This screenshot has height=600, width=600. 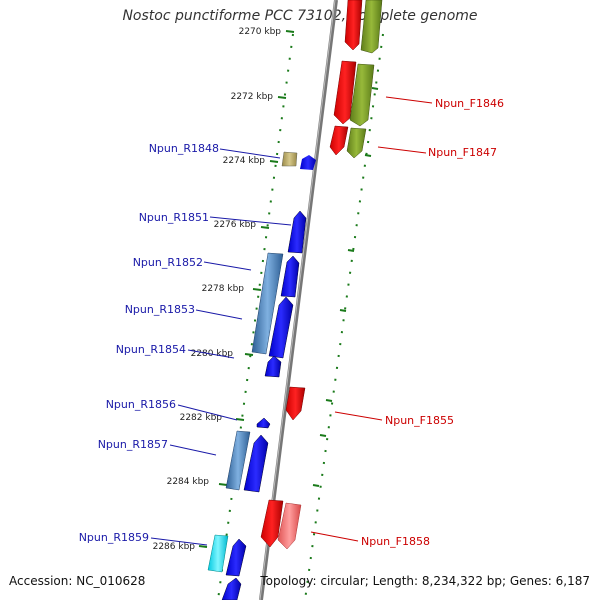 I want to click on reverse-gene-shapes, so click(x=261, y=375).